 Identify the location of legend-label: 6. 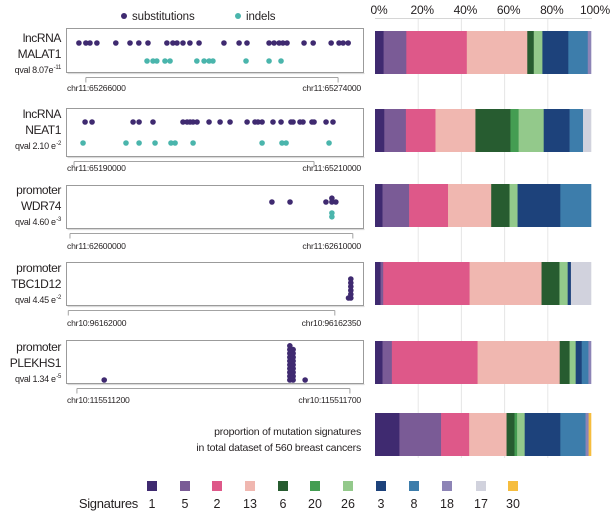
(283, 504).